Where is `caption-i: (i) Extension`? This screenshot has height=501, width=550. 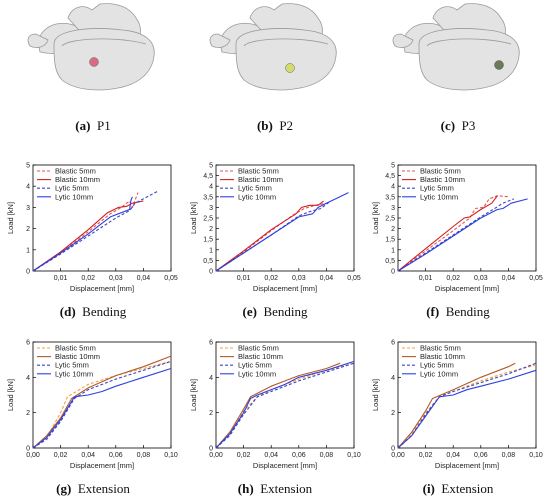 caption-i: (i) Extension is located at coordinates (458, 489).